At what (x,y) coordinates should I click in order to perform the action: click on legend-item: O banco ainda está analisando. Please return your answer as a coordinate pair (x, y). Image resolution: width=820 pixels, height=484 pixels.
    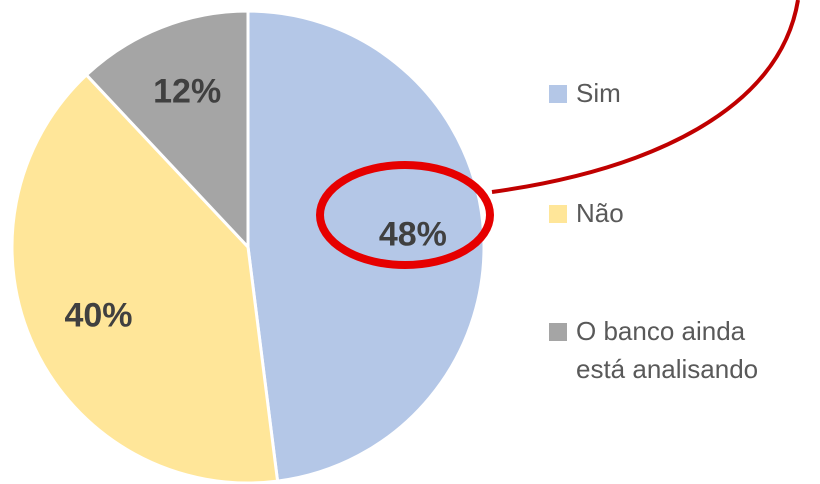
    Looking at the image, I should click on (672, 350).